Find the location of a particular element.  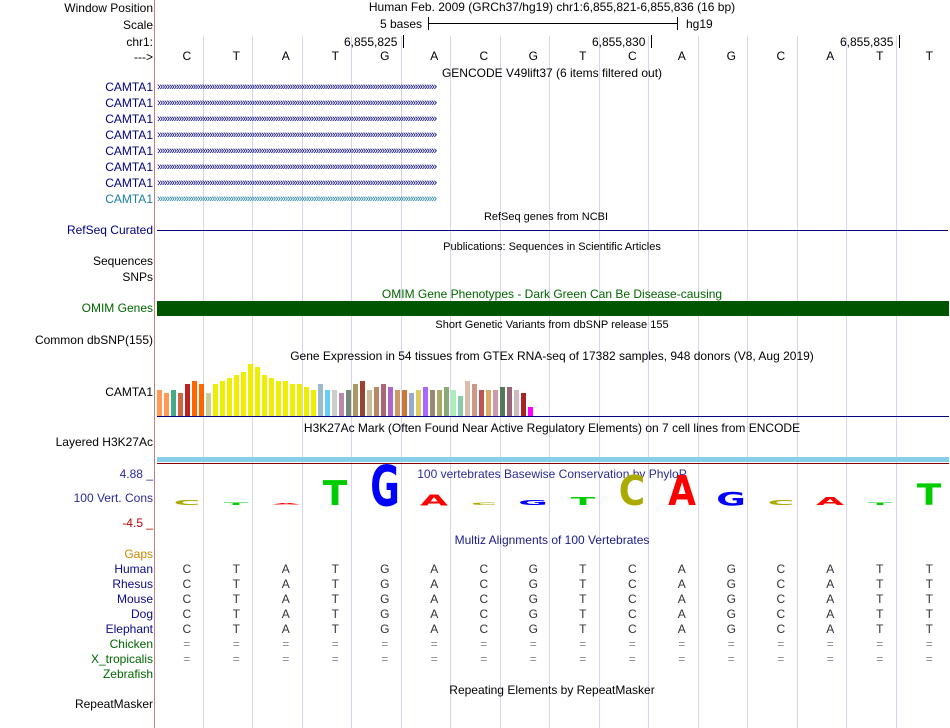

phylop-label: 100 Vert. Cons is located at coordinates (113, 498).